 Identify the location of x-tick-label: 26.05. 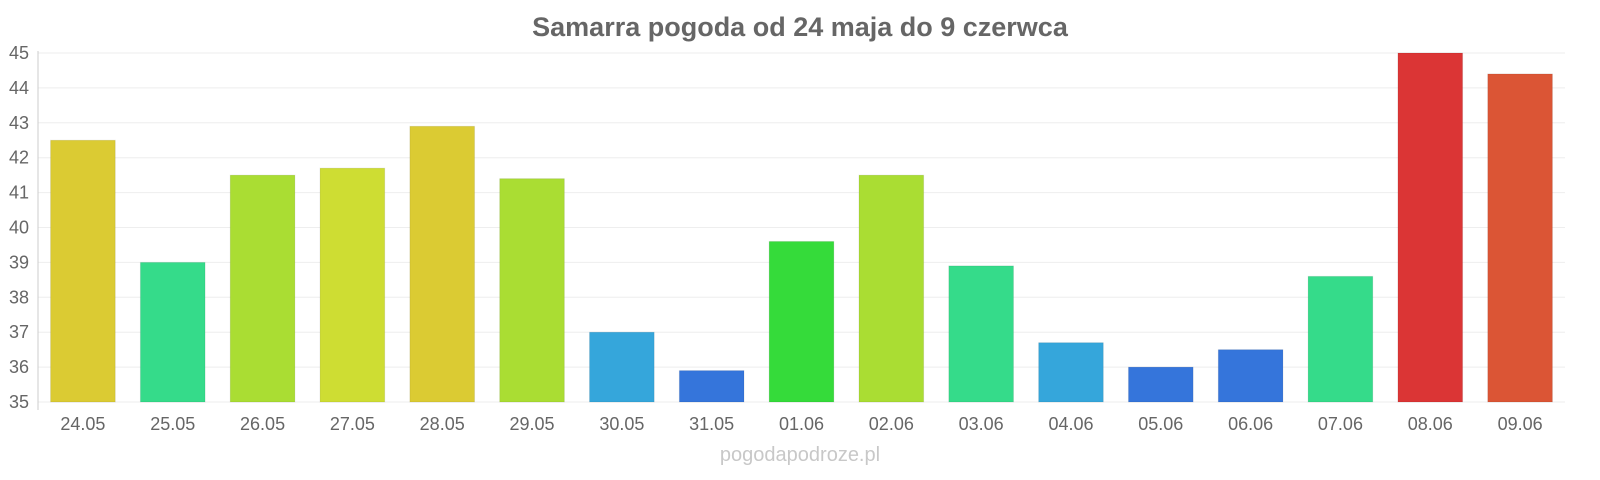
(262, 424).